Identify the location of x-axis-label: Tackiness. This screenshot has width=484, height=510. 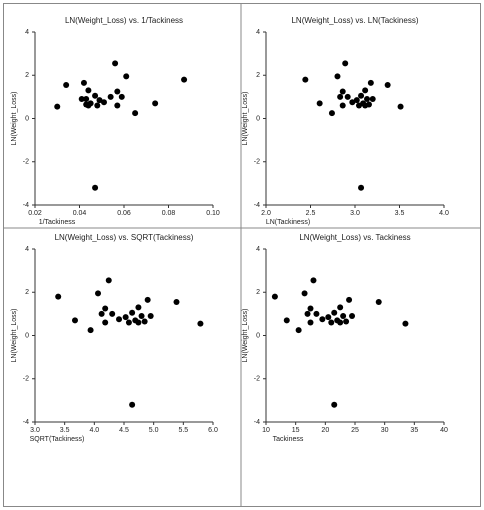
(288, 439).